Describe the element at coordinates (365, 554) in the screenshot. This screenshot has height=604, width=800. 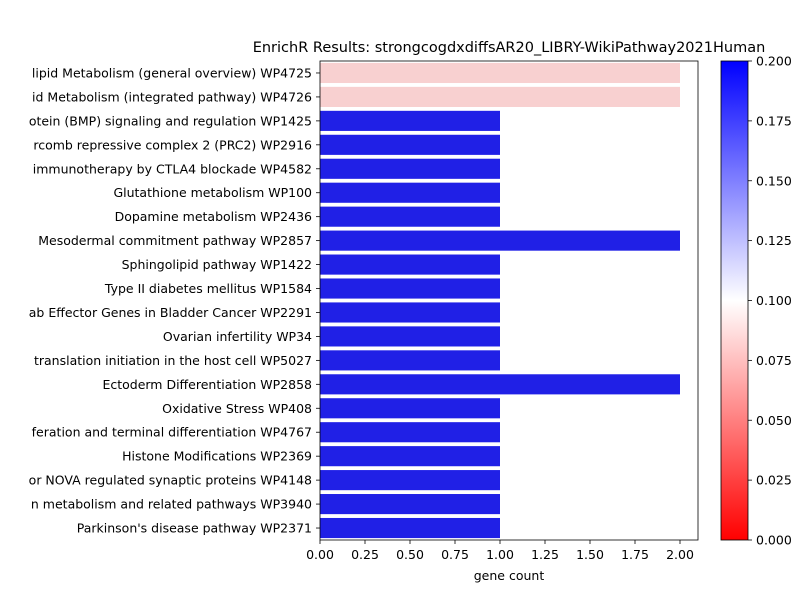
I see `x-tick-label: 0.25` at that location.